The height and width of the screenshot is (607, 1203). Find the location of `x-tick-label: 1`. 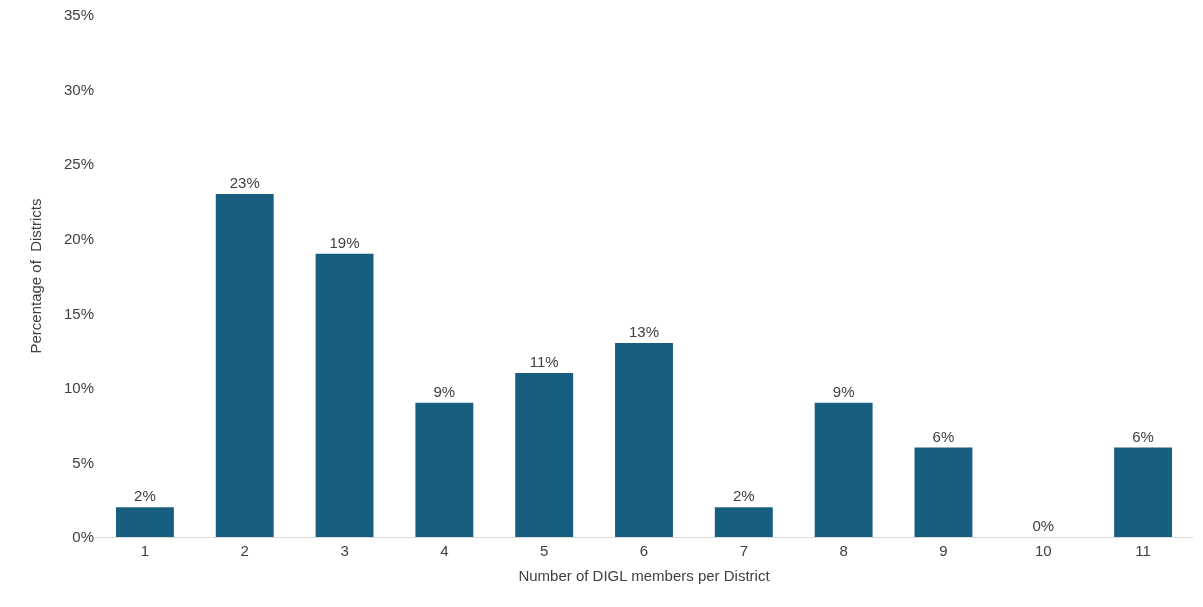

x-tick-label: 1 is located at coordinates (145, 550).